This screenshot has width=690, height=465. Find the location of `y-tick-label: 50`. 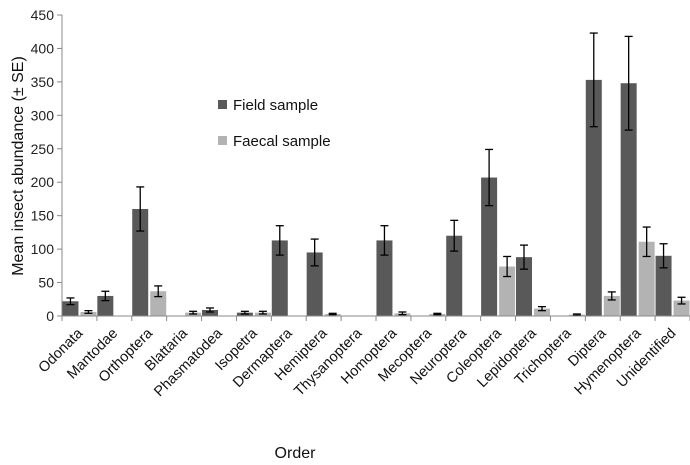

y-tick-label: 50 is located at coordinates (46, 283).